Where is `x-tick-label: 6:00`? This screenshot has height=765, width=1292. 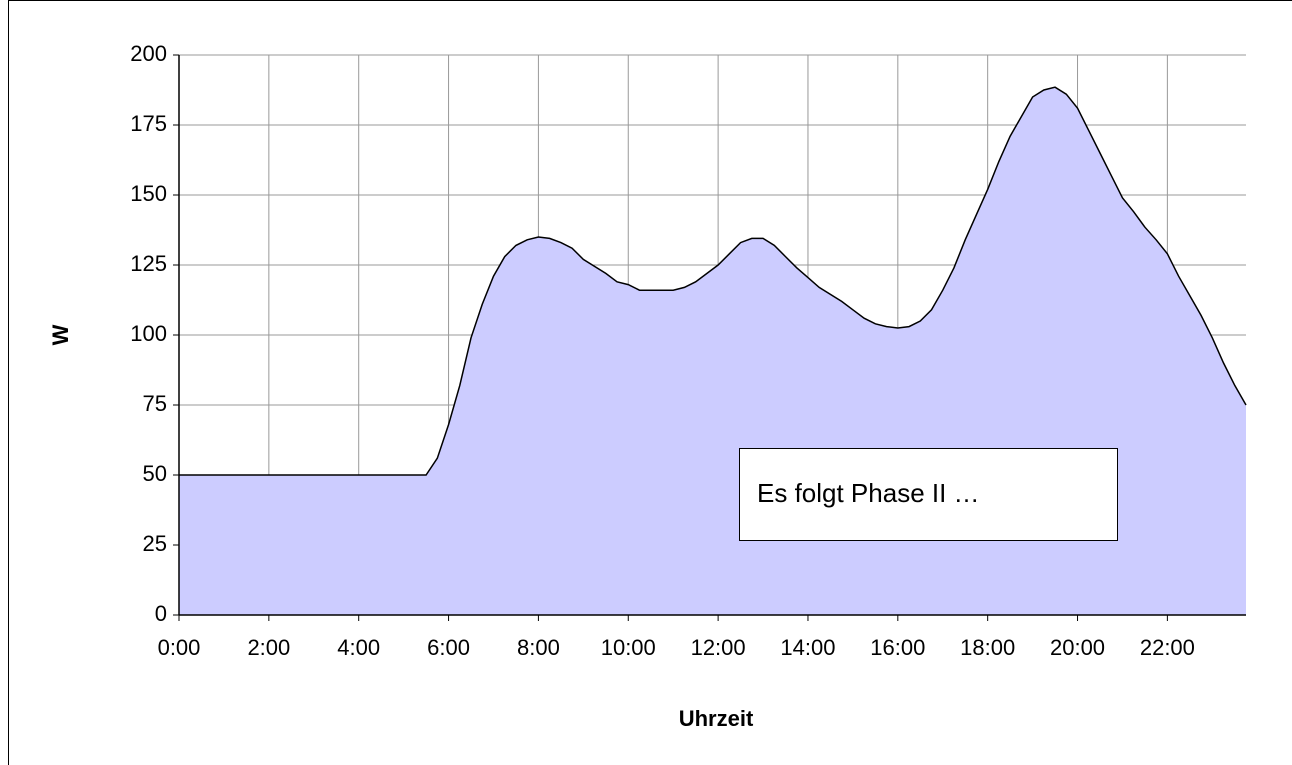
x-tick-label: 6:00 is located at coordinates (448, 647).